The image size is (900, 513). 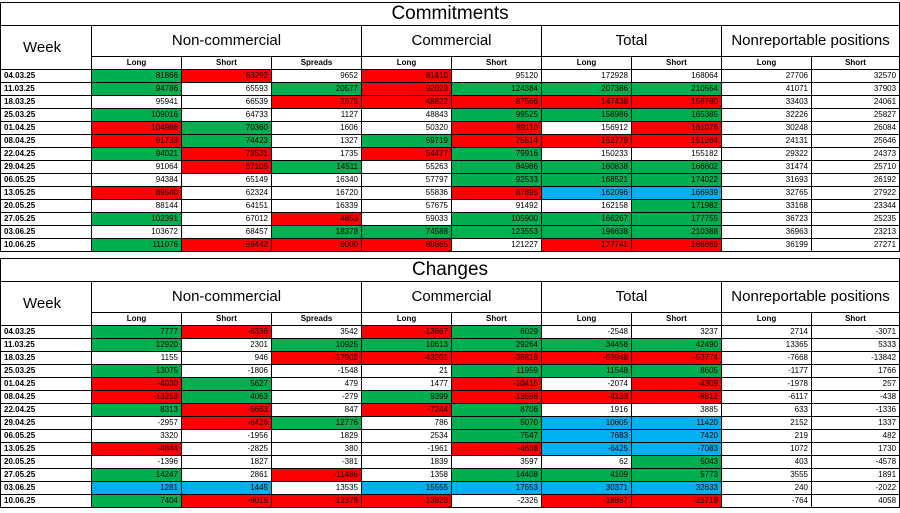 I want to click on non-commercial-long-cell: 7777, so click(x=136, y=332).